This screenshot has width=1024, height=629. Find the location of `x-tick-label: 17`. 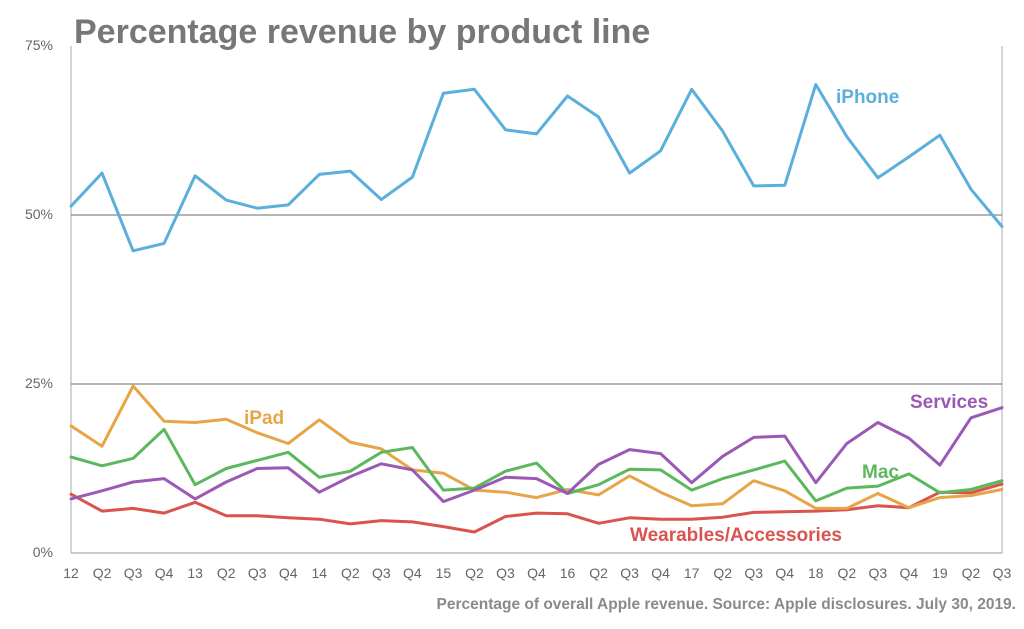

x-tick-label: 17 is located at coordinates (692, 573).